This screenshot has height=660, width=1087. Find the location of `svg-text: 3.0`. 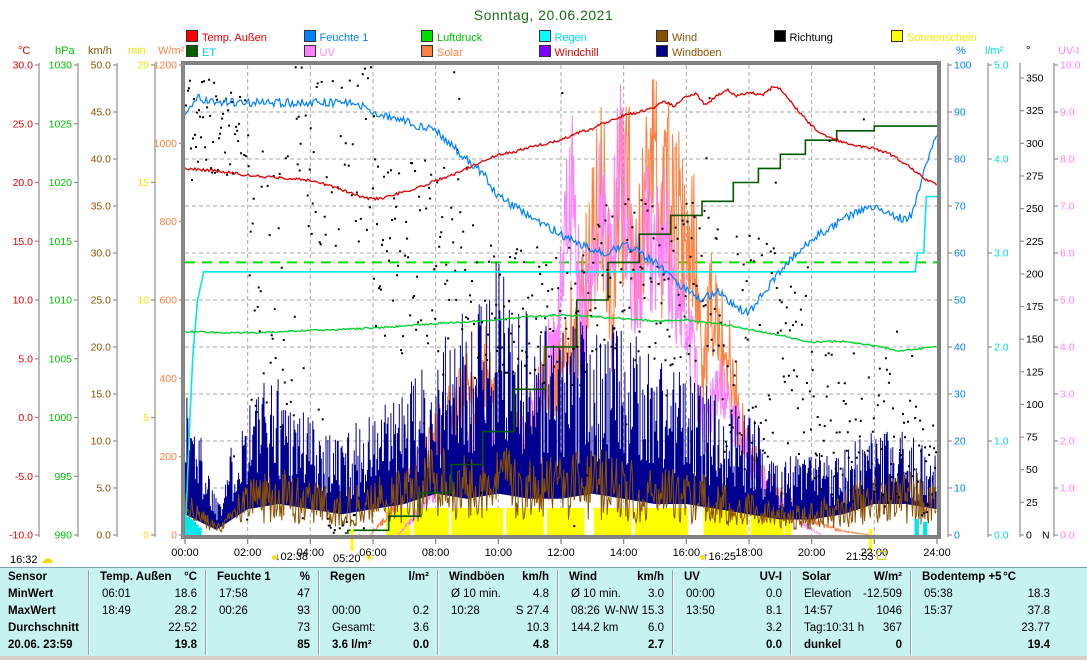

svg-text: 3.0 is located at coordinates (1001, 254).